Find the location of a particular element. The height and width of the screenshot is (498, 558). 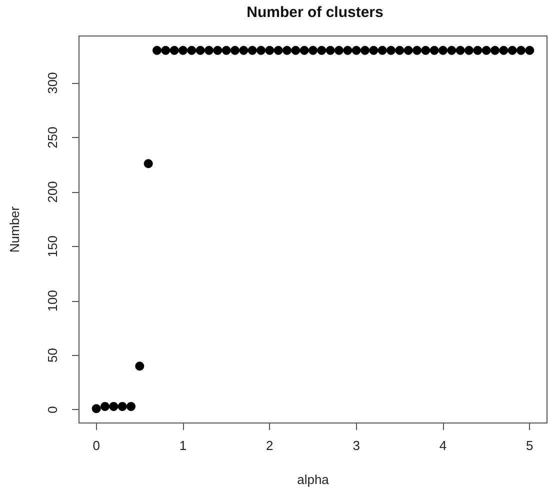

x-tick-label: 4 is located at coordinates (443, 445).